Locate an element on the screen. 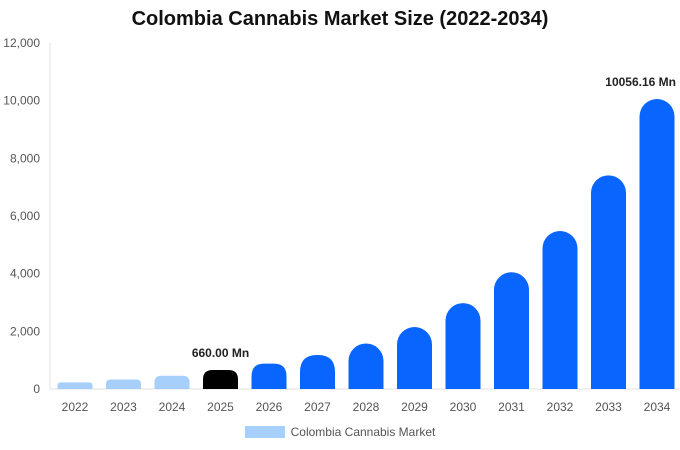  x-tick-label: 2027 is located at coordinates (317, 407).